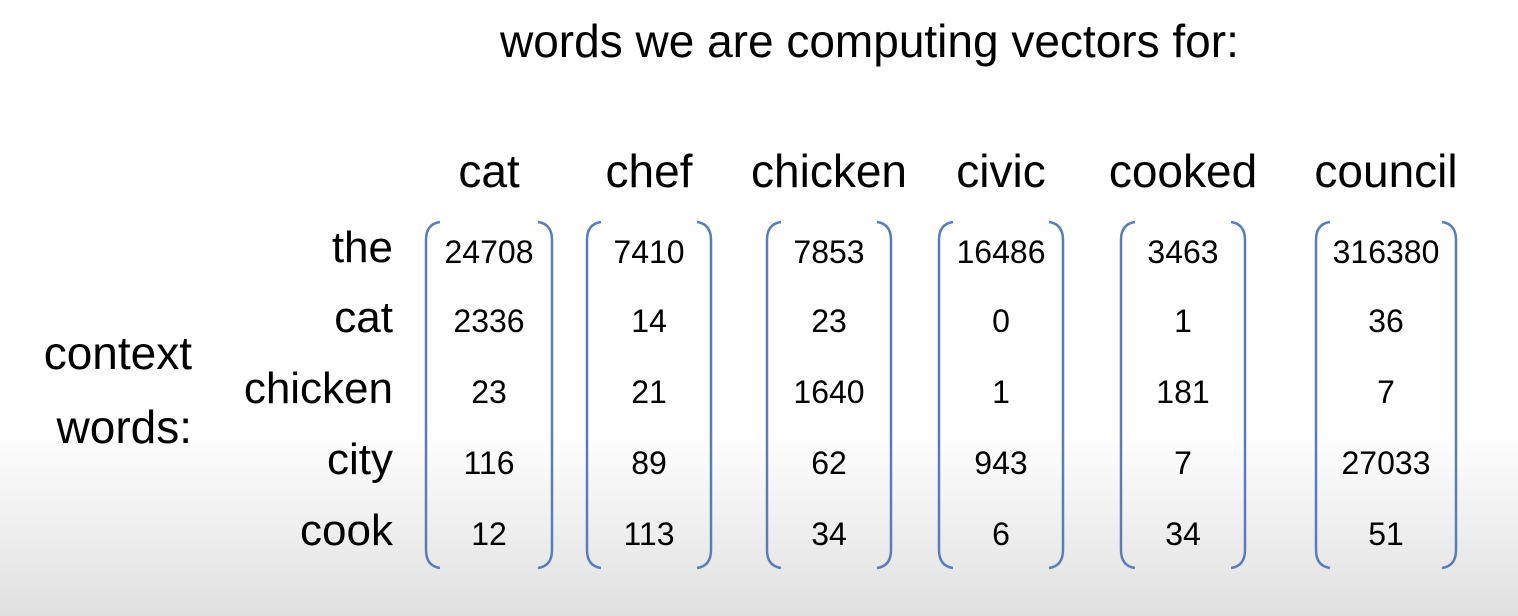  I want to click on row-label-the: the, so click(362, 247).